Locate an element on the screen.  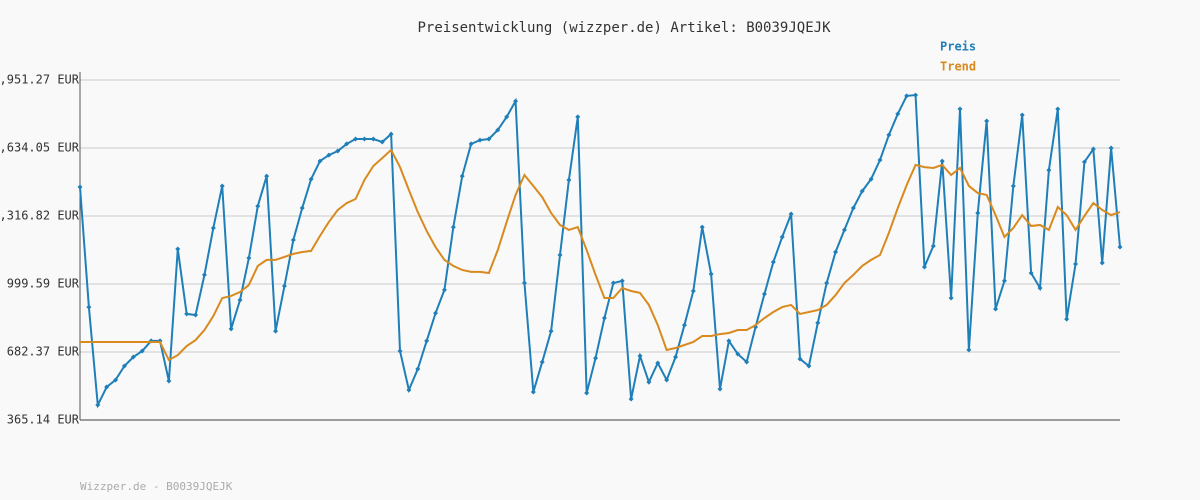
footer: Wizzper.de - B0039JQEJK is located at coordinates (156, 486).